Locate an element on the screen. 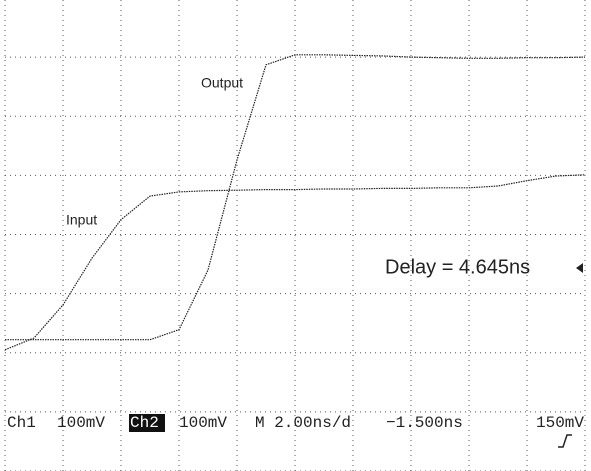 This screenshot has width=591, height=471. trigger-icon is located at coordinates (565, 441).